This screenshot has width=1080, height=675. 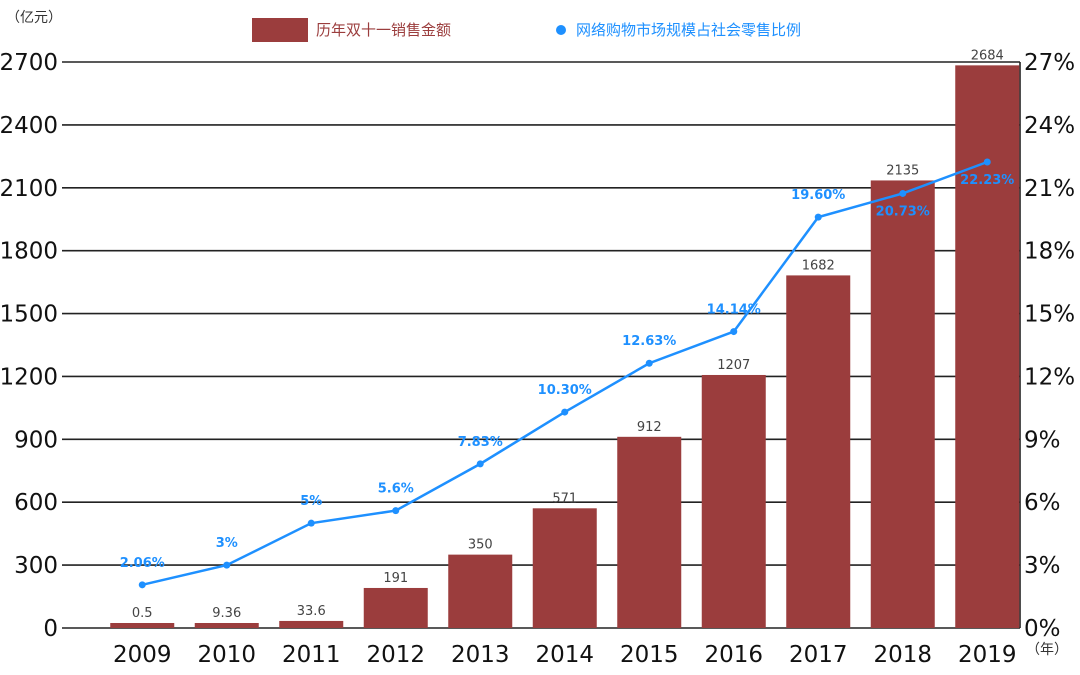 I want to click on line-value-label: 22.23%, so click(x=987, y=180).